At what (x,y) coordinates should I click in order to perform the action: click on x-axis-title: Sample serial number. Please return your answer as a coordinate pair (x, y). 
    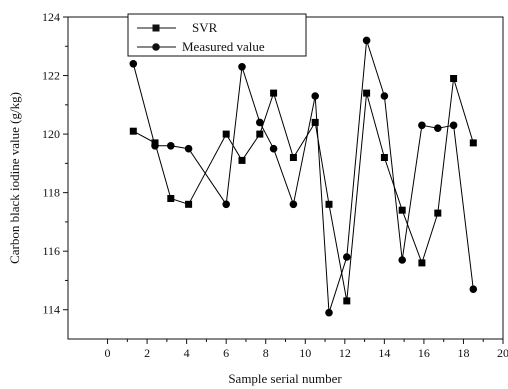
    Looking at the image, I should click on (285, 378).